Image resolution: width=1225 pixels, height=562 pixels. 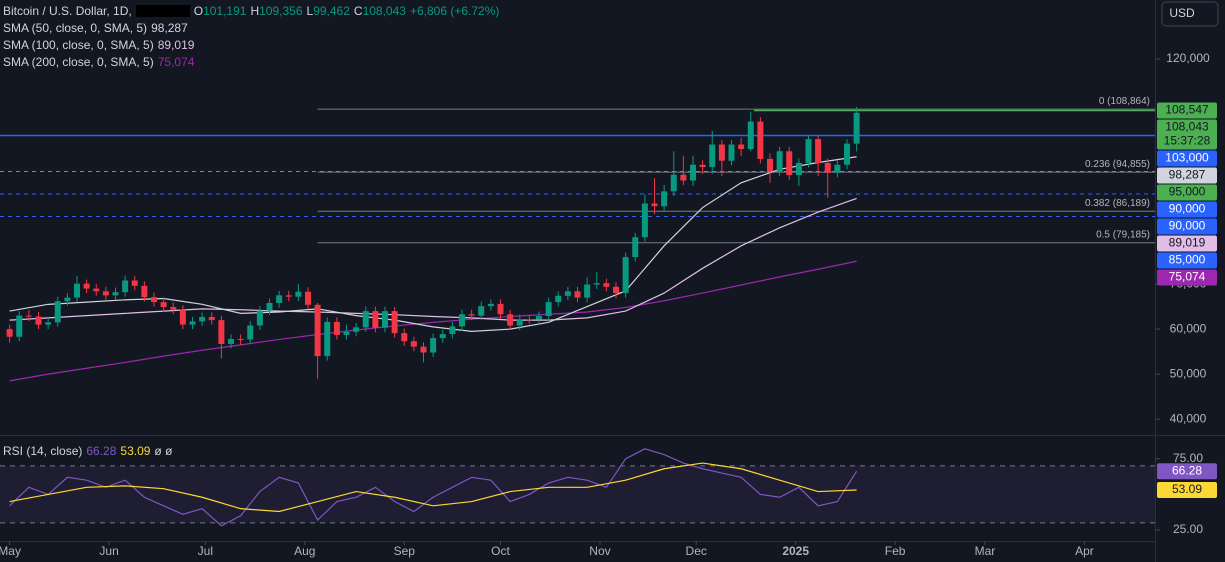 I want to click on y-tick-label: 75.00, so click(x=1188, y=458).